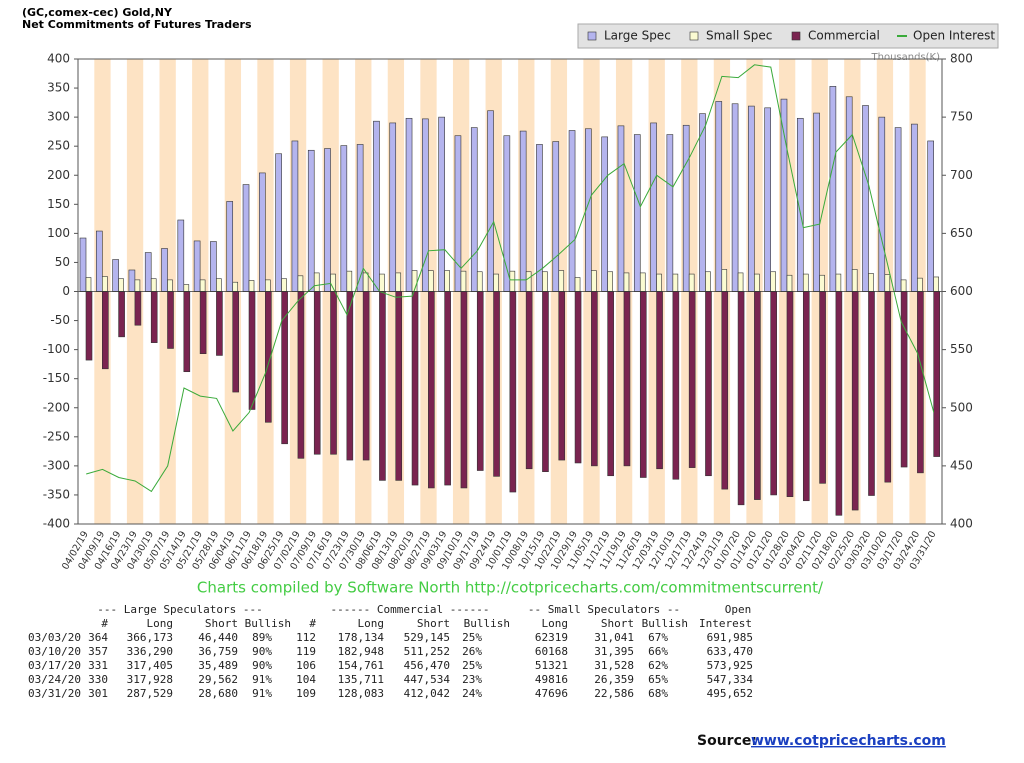  What do you see at coordinates (848, 741) in the screenshot?
I see `source-link: www.cotpricecharts.com` at bounding box center [848, 741].